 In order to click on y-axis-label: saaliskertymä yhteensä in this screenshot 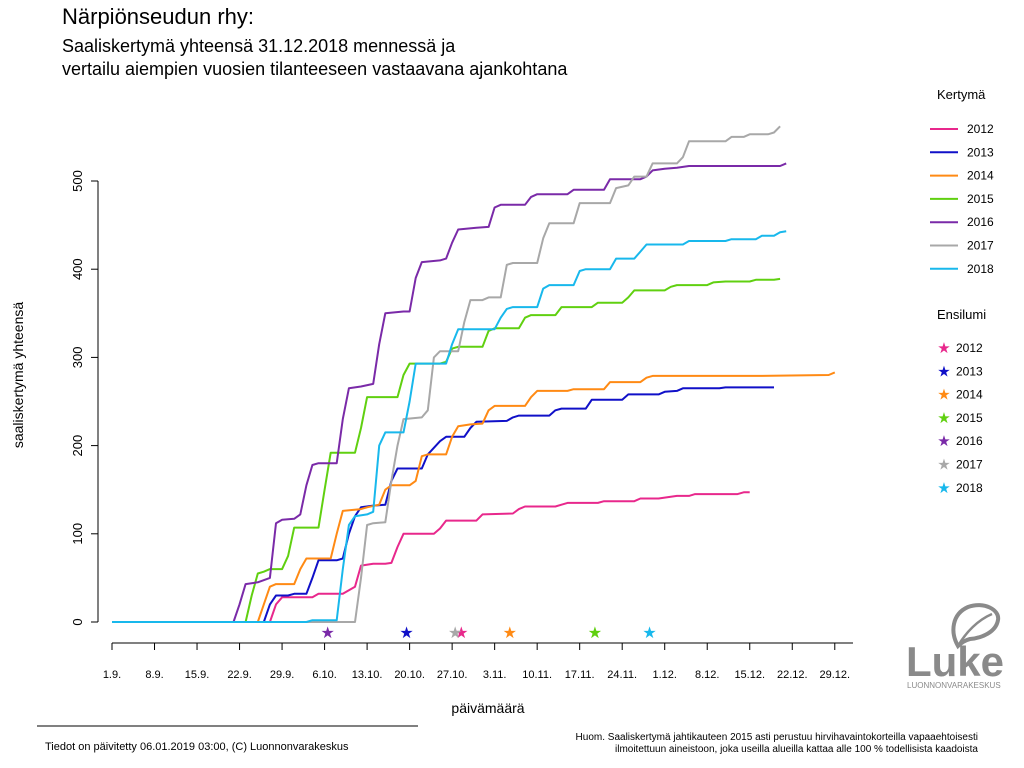, I will do `click(18, 375)`.